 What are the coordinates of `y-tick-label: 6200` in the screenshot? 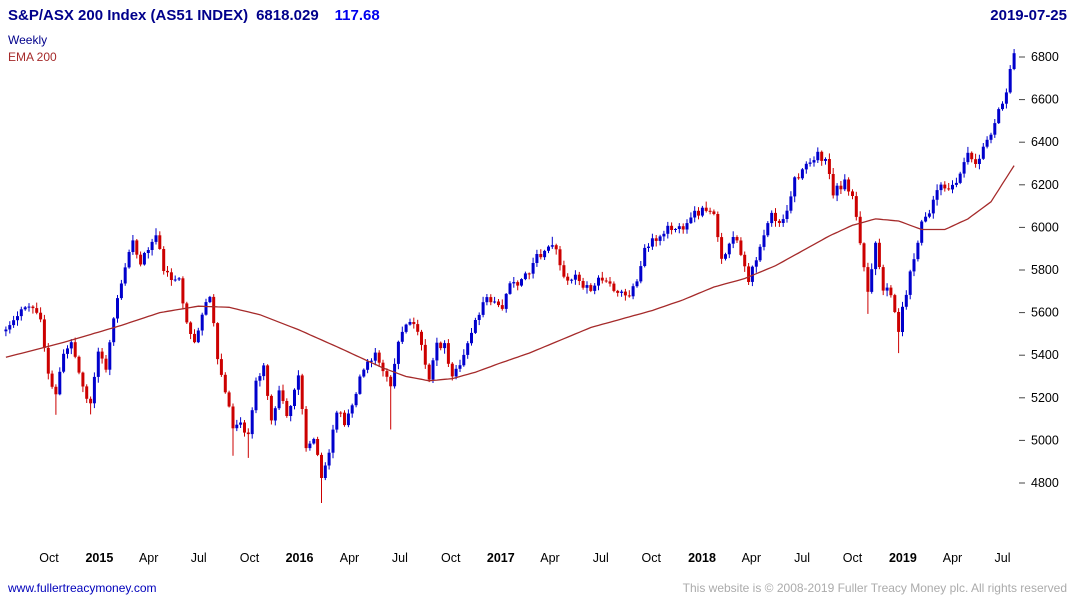 It's located at (1045, 185).